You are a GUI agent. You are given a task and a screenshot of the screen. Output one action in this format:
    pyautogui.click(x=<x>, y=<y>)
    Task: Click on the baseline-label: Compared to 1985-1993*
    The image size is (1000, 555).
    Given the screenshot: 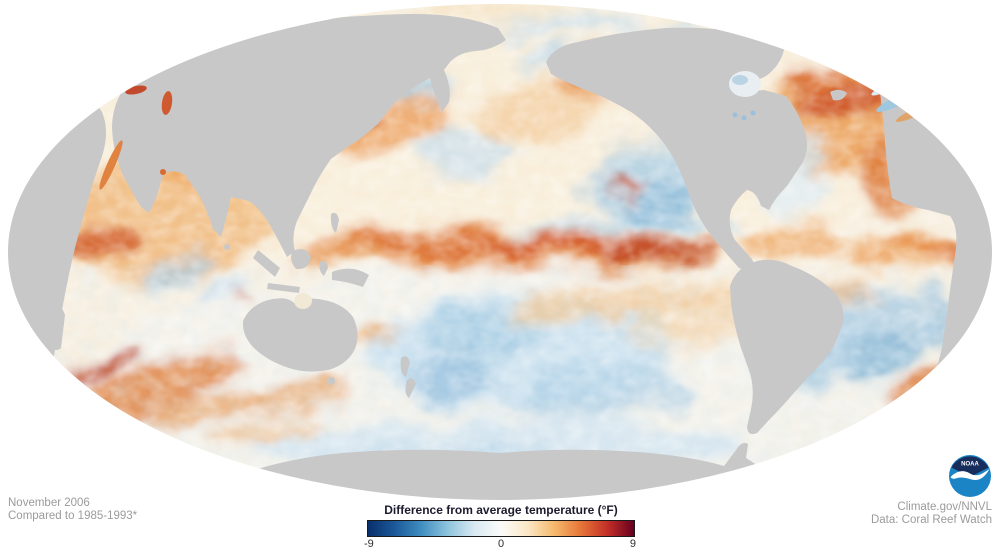 What is the action you would take?
    pyautogui.click(x=73, y=516)
    